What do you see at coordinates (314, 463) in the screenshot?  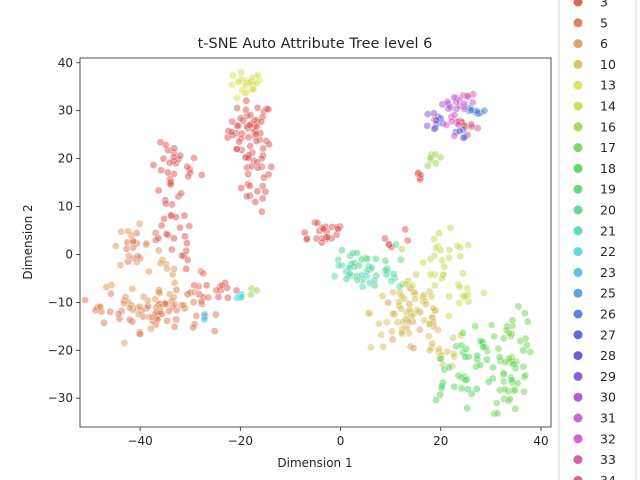 I see `x-axis-label: Dimension 1` at bounding box center [314, 463].